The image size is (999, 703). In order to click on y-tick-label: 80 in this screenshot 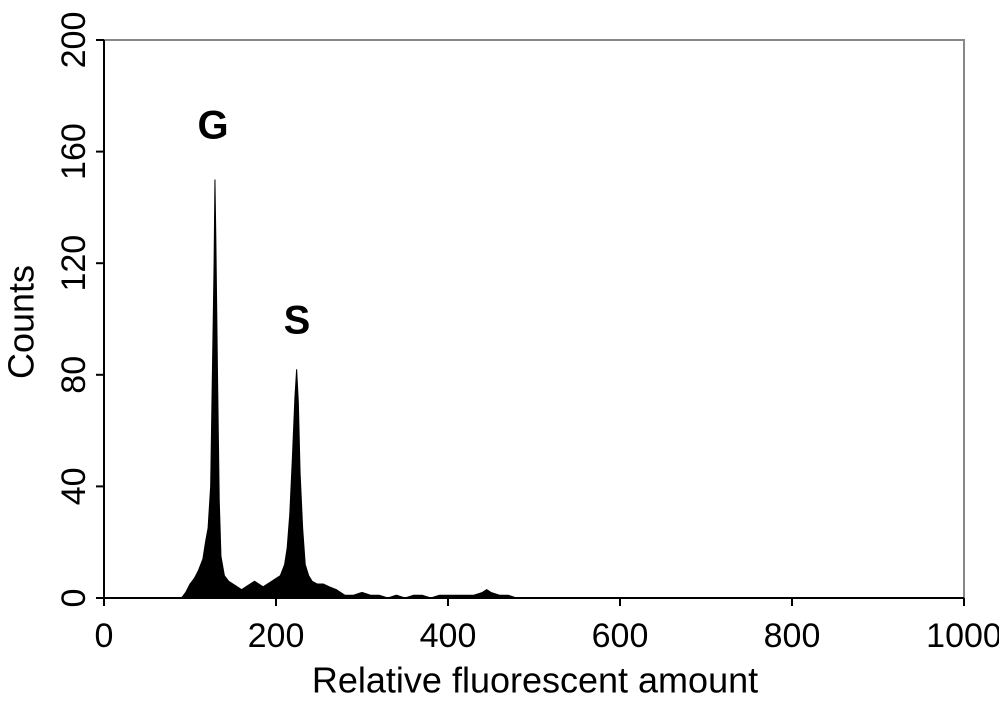, I will do `click(74, 375)`.